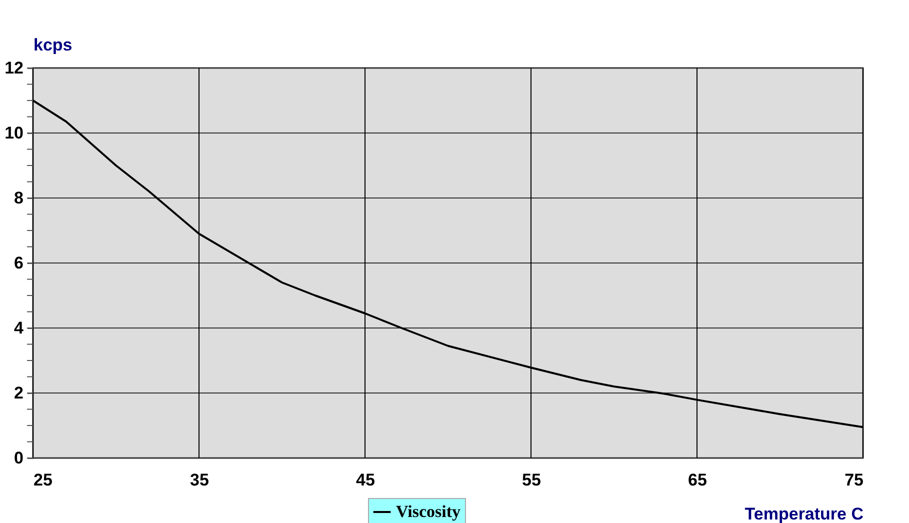  What do you see at coordinates (19, 263) in the screenshot?
I see `y-tick-label: 6` at bounding box center [19, 263].